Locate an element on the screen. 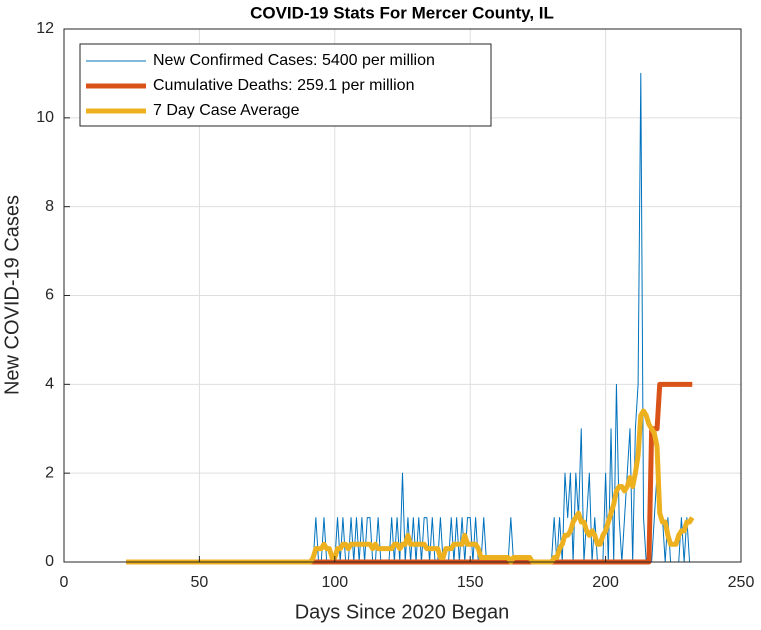 The image size is (761, 630). x-tick-label: 50 is located at coordinates (200, 582).